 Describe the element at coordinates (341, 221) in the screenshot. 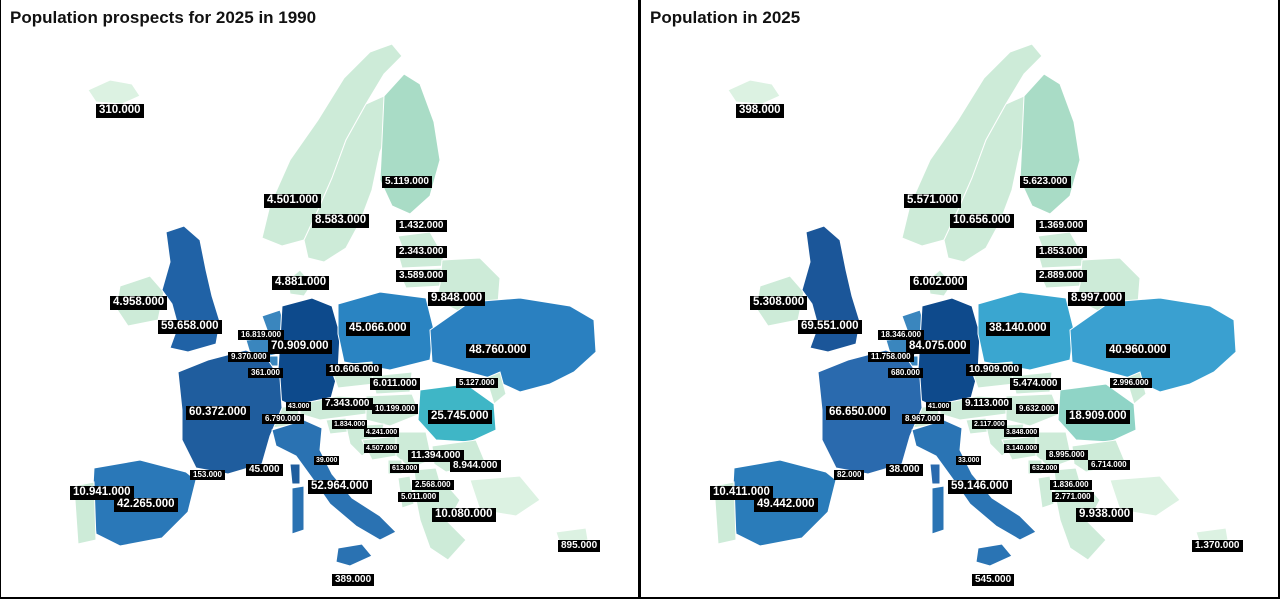

I see `population-label-sweden: 8.583.000` at that location.